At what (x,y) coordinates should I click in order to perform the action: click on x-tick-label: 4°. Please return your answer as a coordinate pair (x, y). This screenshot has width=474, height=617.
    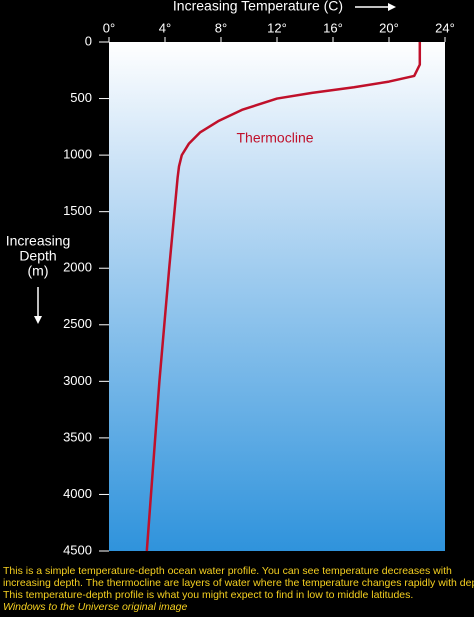
    Looking at the image, I should click on (165, 27).